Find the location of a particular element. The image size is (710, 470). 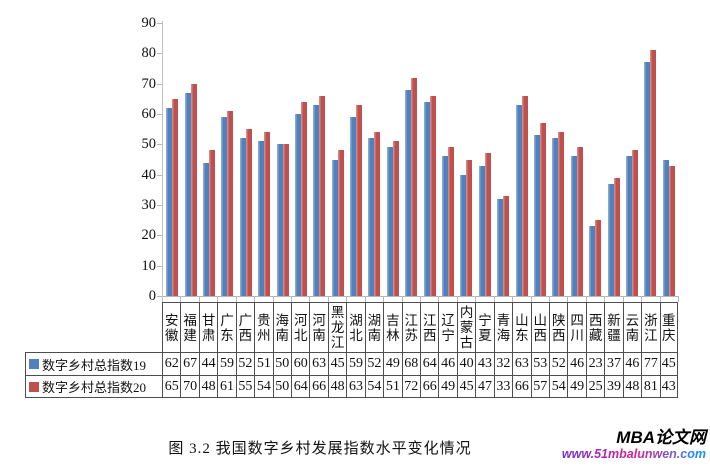

value-cell-series1-甘肃: 44 is located at coordinates (208, 363).